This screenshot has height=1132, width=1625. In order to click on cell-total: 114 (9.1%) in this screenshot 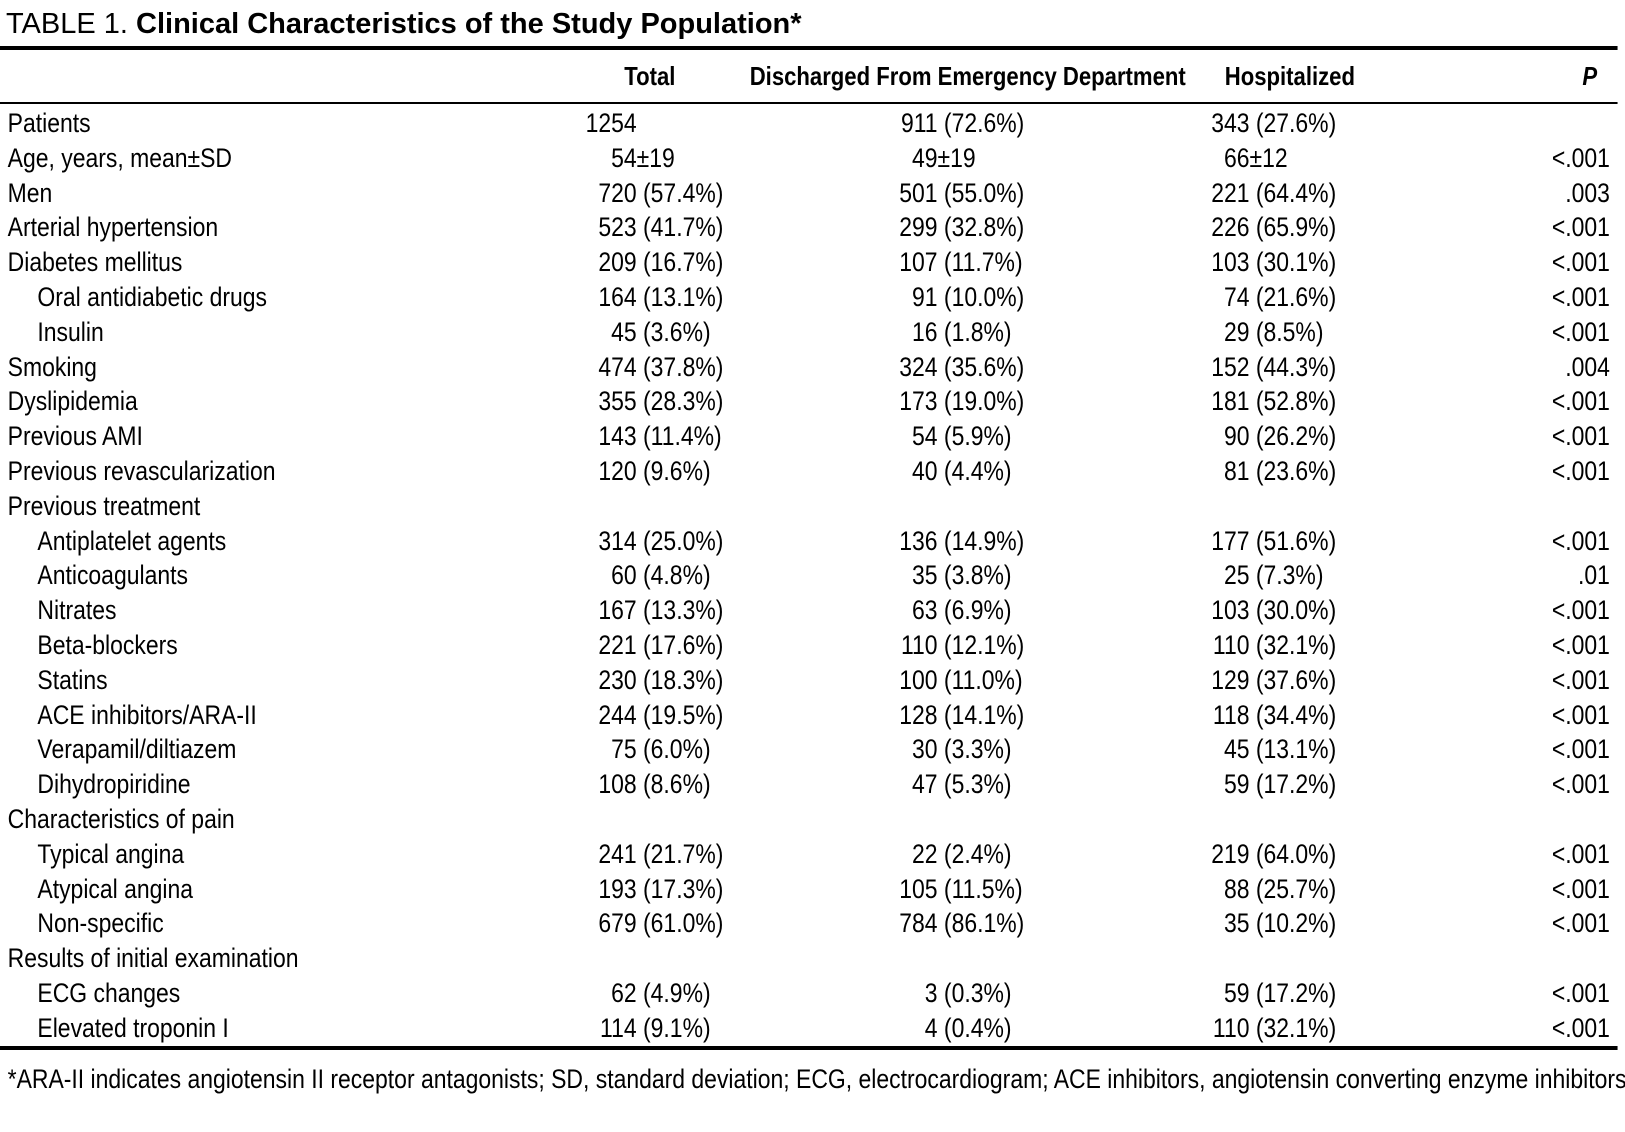, I will do `click(650, 1028)`.